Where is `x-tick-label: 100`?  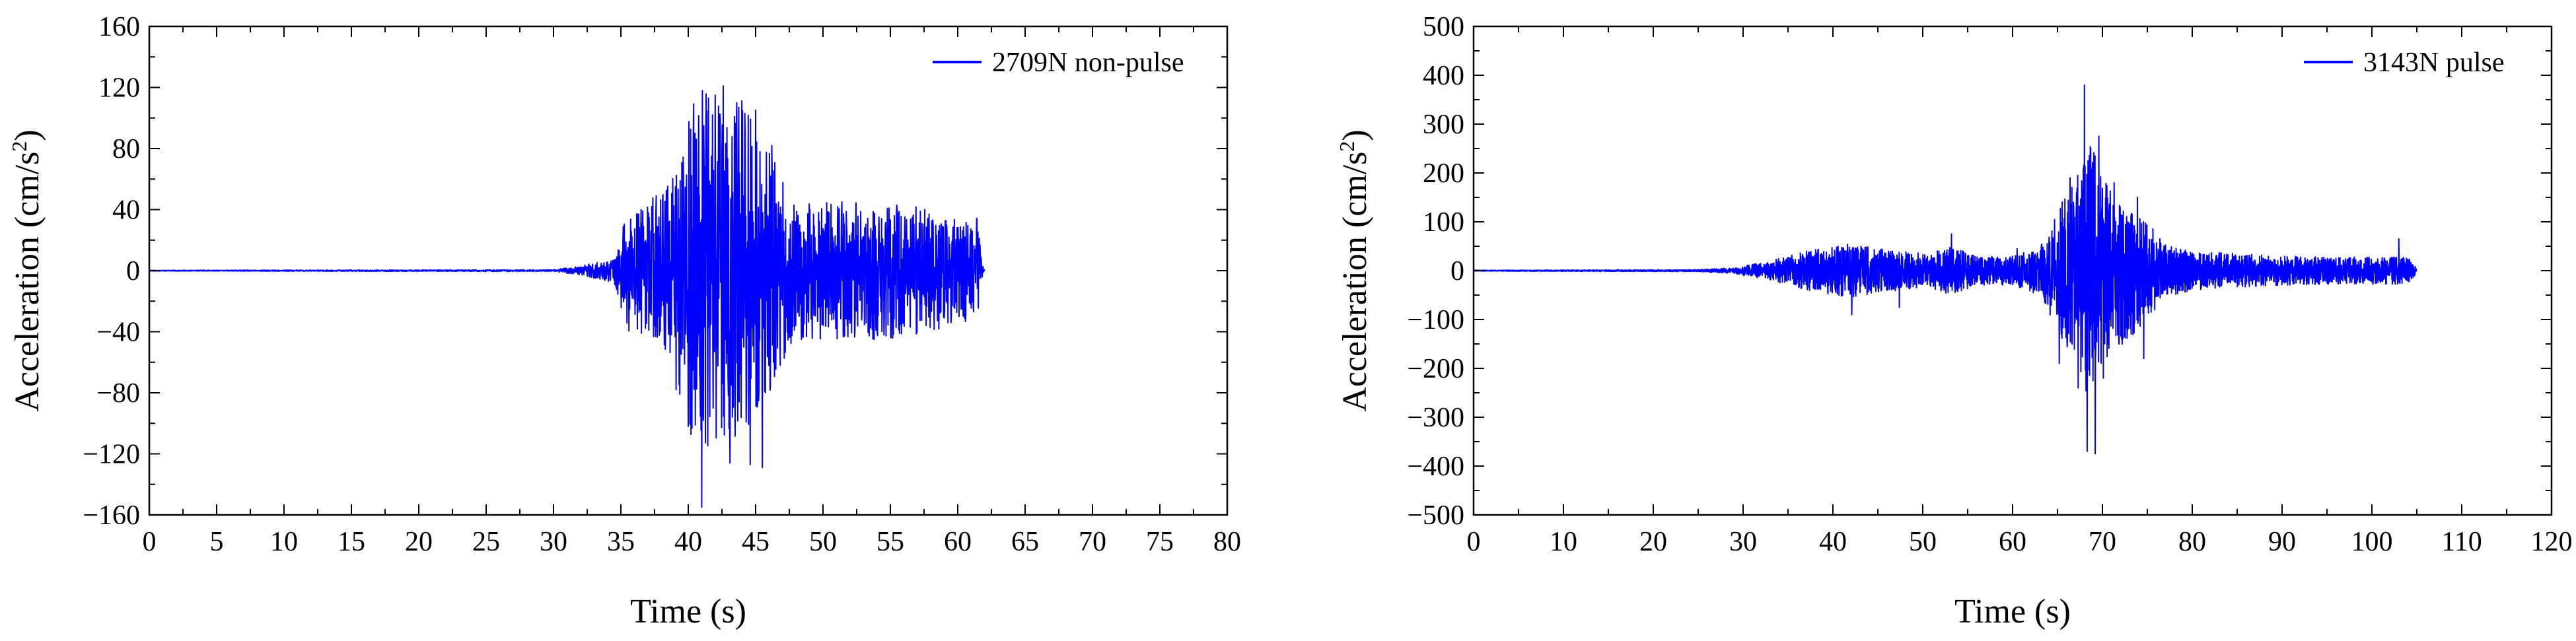 x-tick-label: 100 is located at coordinates (2372, 542).